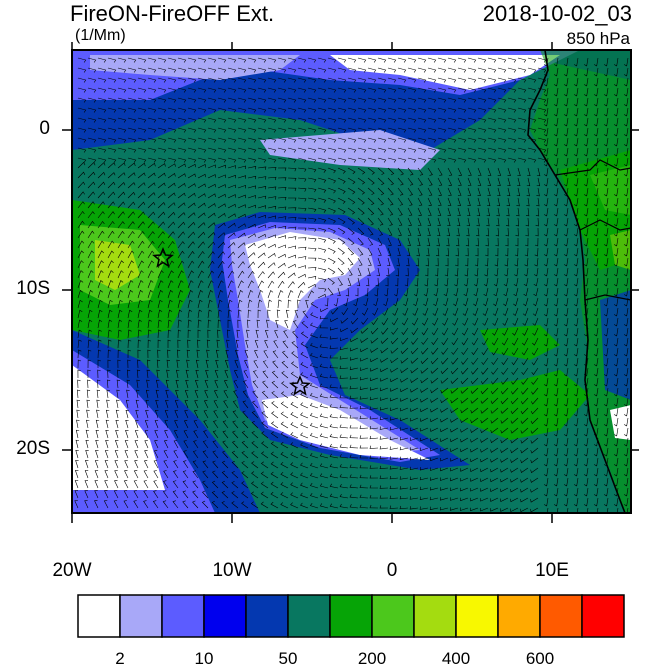  Describe the element at coordinates (351, 616) in the screenshot. I see `colorbar` at that location.